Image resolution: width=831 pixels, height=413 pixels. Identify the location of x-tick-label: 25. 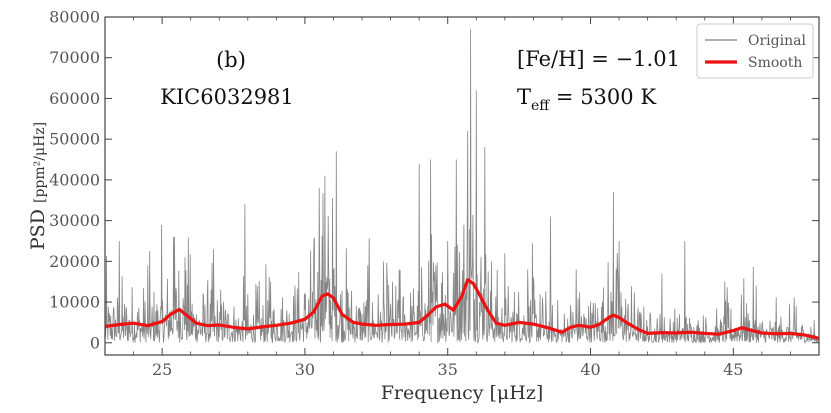
(162, 369).